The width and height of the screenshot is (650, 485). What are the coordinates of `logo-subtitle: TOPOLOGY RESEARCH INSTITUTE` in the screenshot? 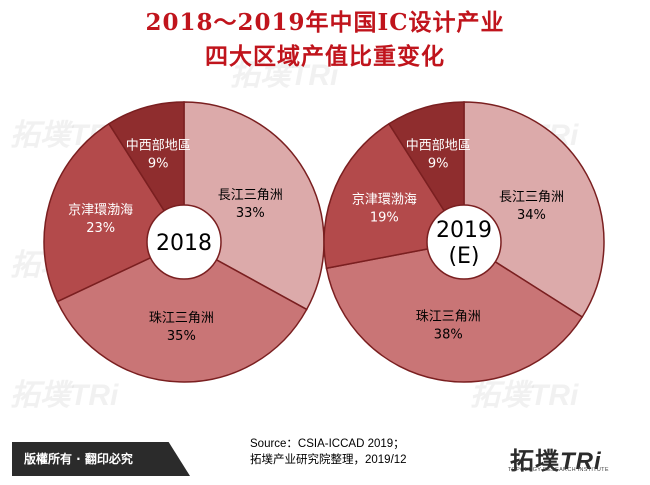 It's located at (558, 470).